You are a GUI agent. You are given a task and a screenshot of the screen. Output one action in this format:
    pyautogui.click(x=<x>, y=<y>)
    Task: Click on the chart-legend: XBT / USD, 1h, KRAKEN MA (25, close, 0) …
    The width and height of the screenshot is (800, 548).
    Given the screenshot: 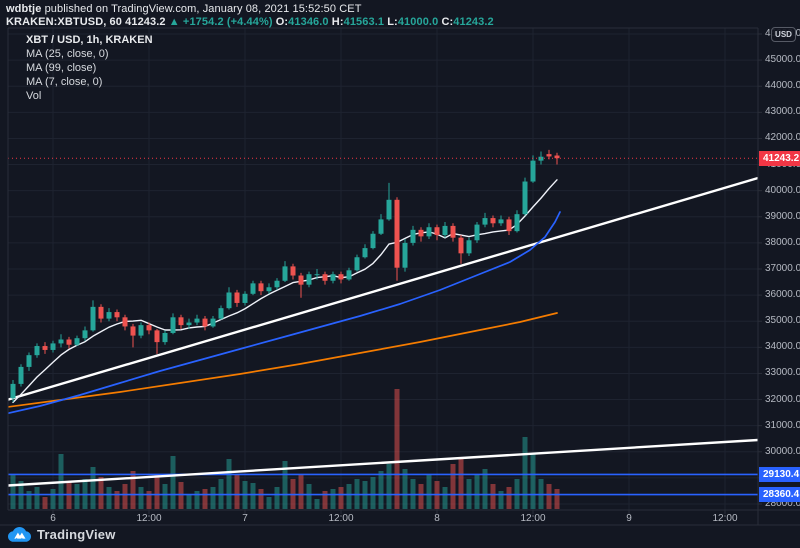 What is the action you would take?
    pyautogui.click(x=89, y=68)
    